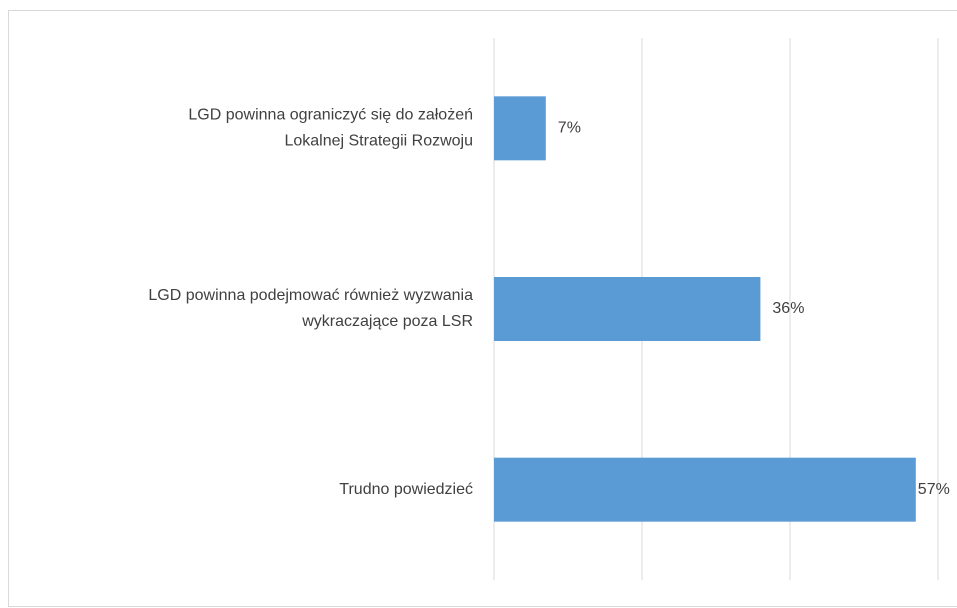 The height and width of the screenshot is (608, 957). I want to click on data-label: 36%, so click(788, 308).